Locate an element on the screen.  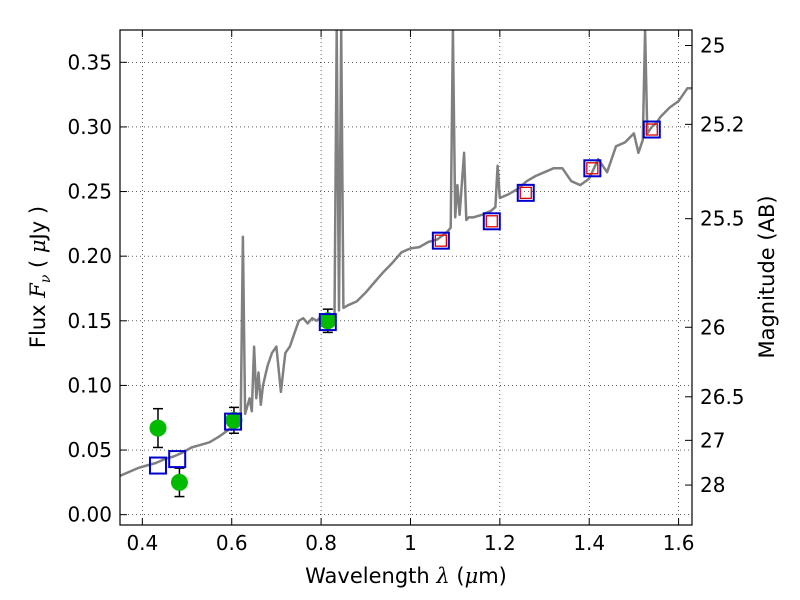
y2-tick-label: 28 is located at coordinates (712, 485).